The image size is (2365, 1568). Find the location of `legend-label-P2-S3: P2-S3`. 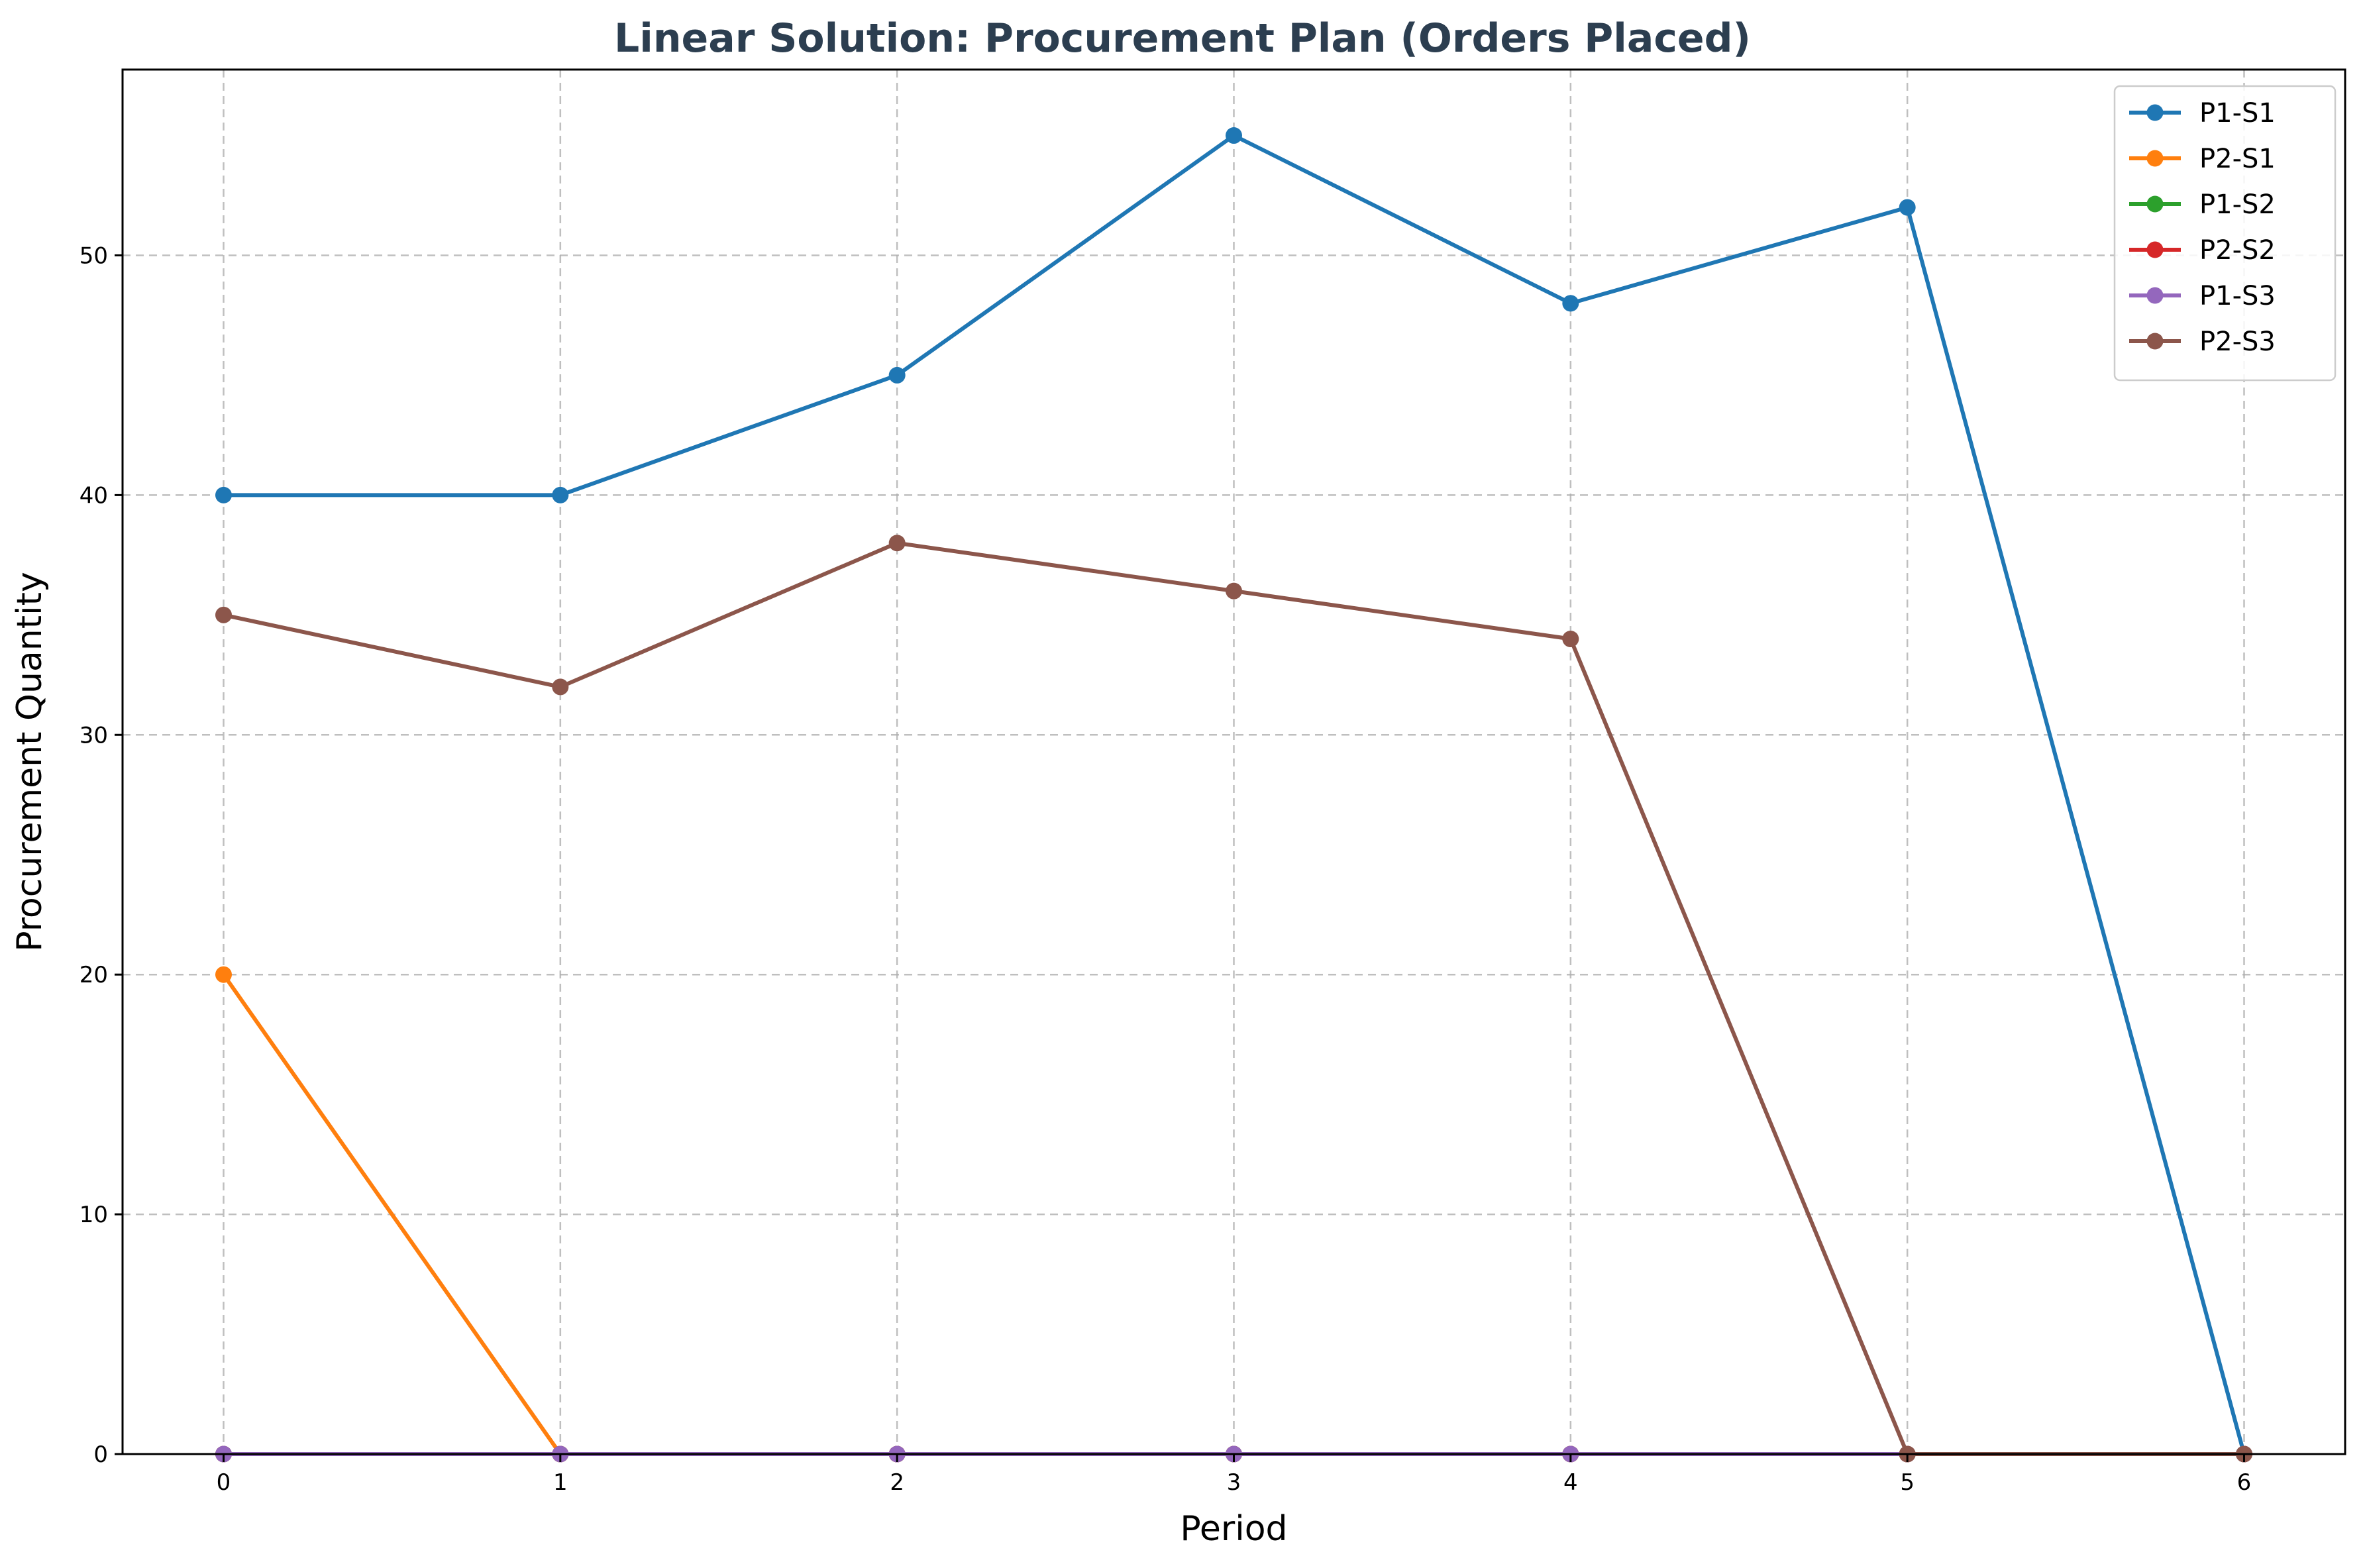

legend-label-P2-S3: P2-S3 is located at coordinates (2237, 342).